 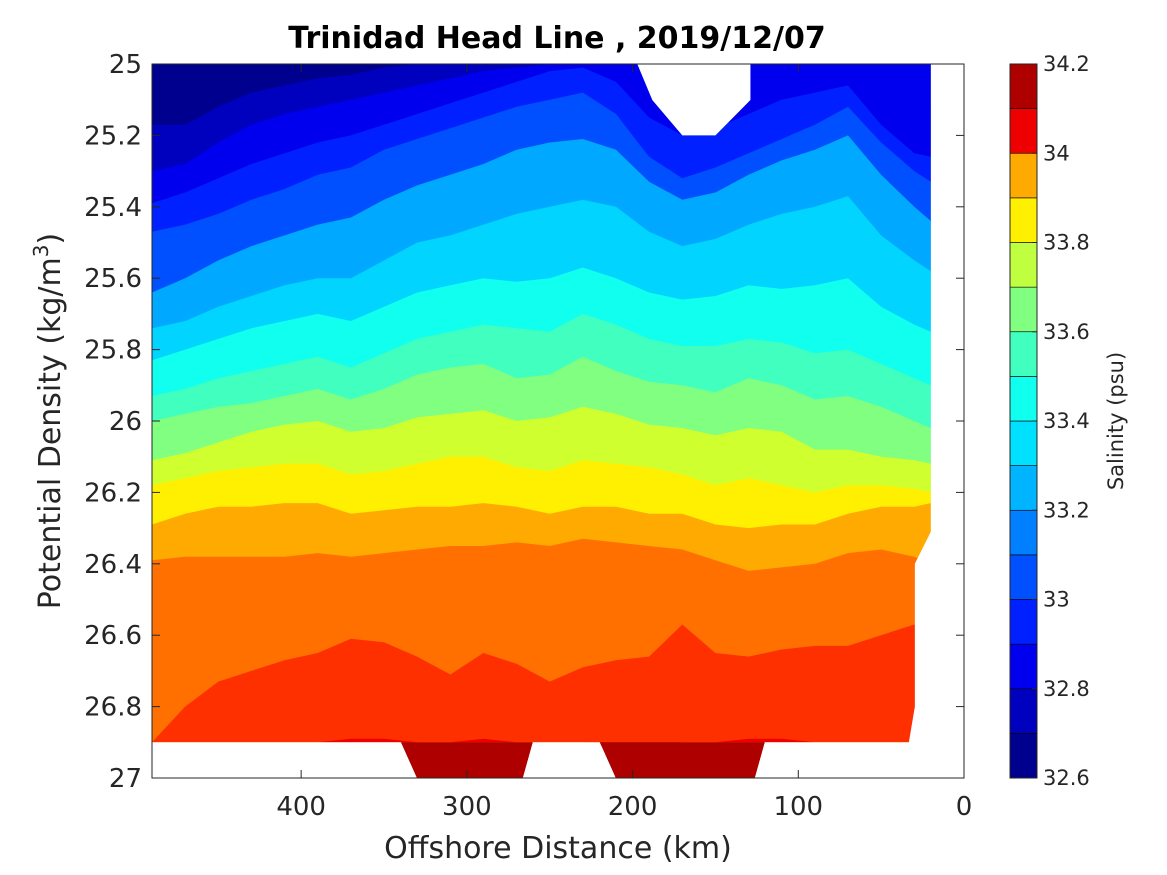 What do you see at coordinates (1066, 332) in the screenshot?
I see `colorbar-tick-label: 33.6` at bounding box center [1066, 332].